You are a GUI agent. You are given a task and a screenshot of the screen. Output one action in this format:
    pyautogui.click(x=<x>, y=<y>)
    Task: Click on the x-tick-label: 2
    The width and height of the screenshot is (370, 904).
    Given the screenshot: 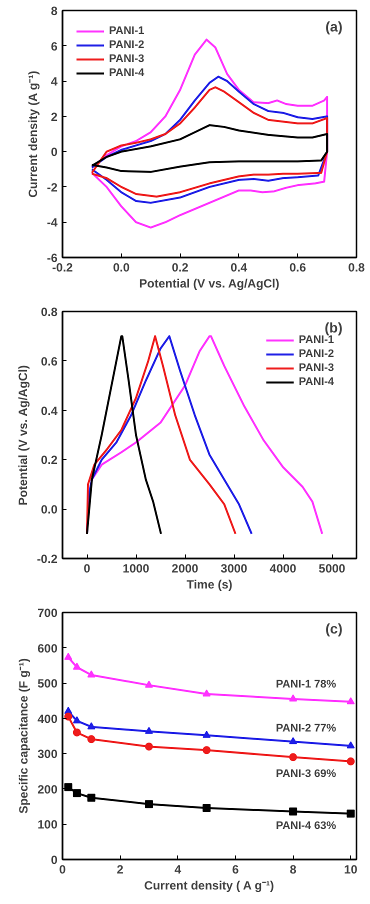 What is the action you would take?
    pyautogui.click(x=120, y=869)
    